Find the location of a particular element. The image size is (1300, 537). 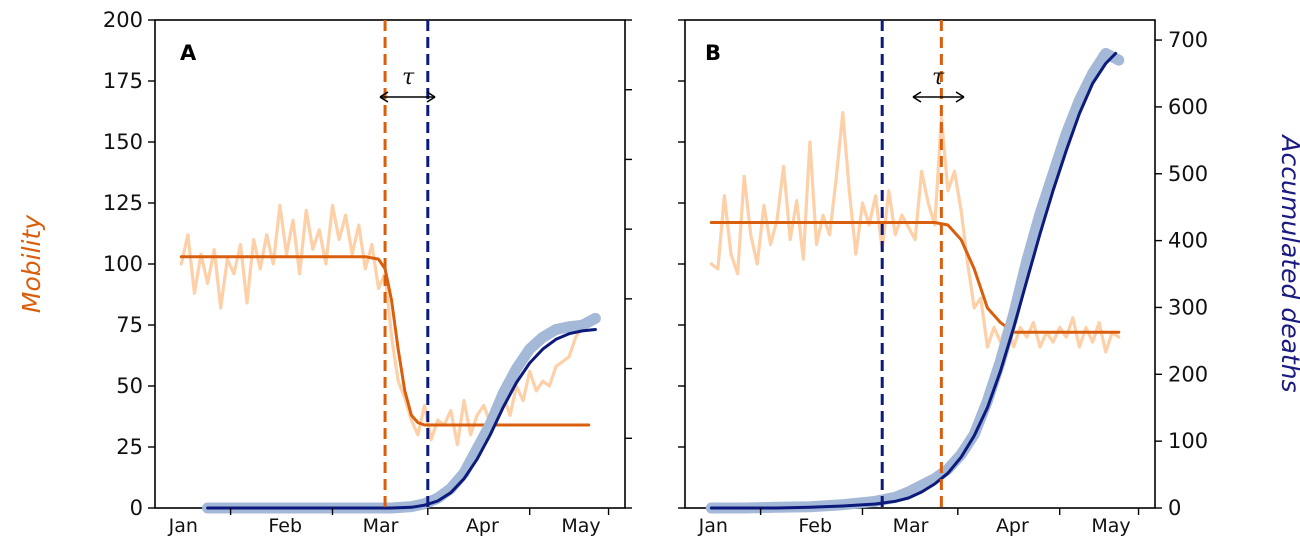

left-tick-label: 25 is located at coordinates (129, 447).